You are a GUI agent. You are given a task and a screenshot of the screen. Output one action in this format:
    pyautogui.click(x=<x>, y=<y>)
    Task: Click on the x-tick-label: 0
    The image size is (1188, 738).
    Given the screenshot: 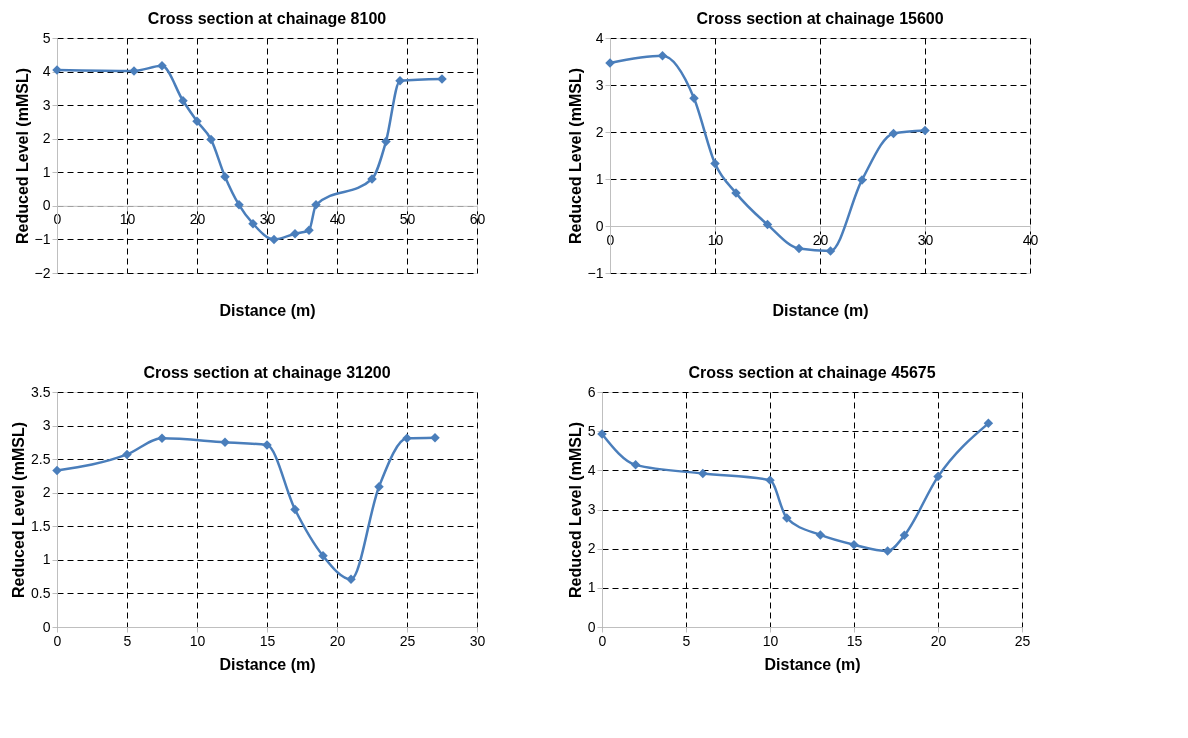 What is the action you would take?
    pyautogui.click(x=57, y=640)
    